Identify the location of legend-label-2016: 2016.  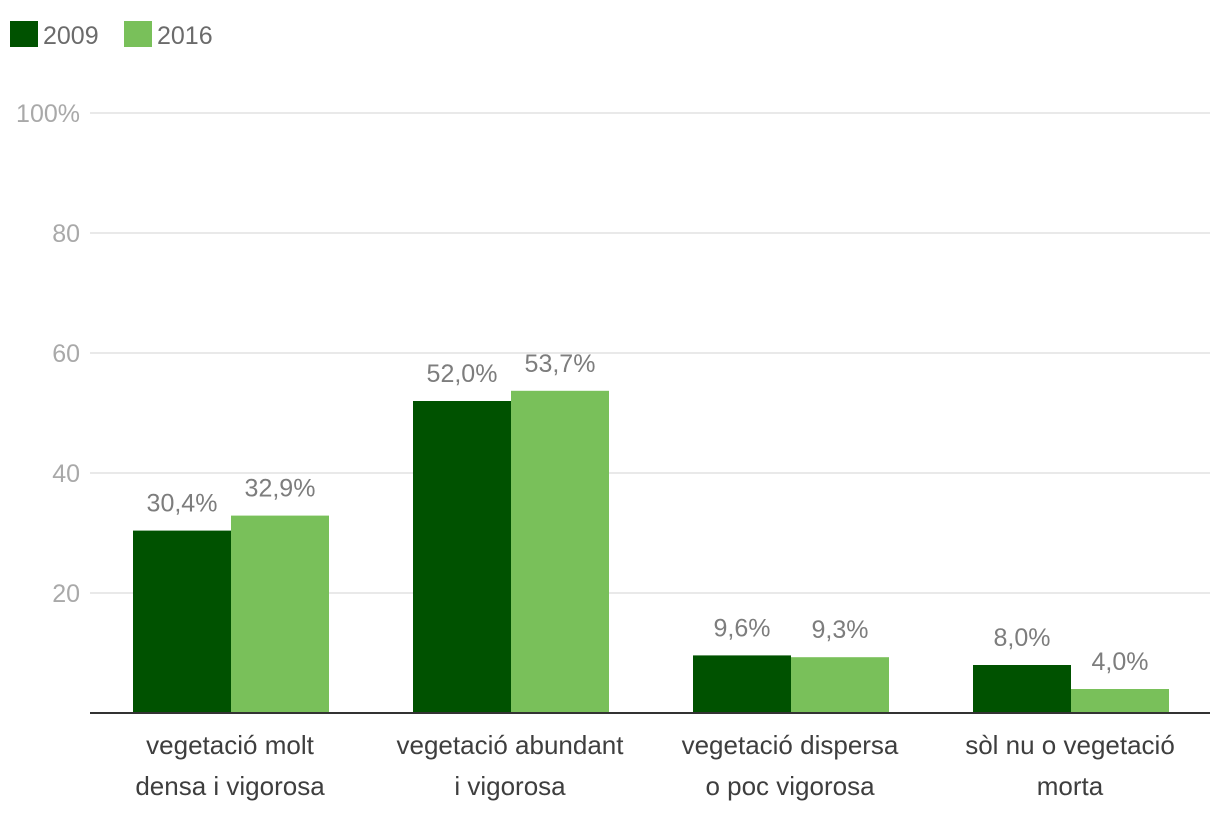
(185, 36).